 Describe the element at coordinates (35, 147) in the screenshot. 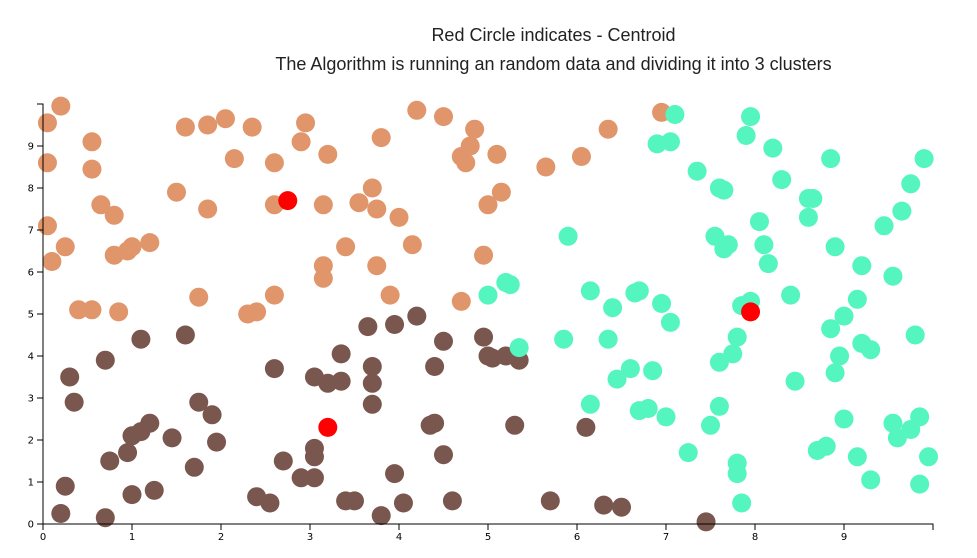

I see `y-tick: 9` at that location.